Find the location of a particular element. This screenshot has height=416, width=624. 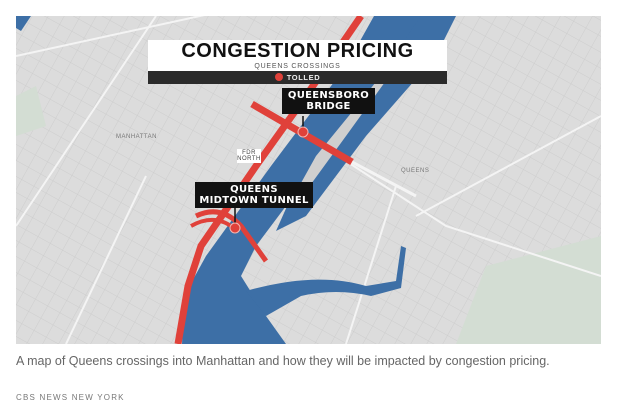

legend-label: TOLLED is located at coordinates (303, 77).